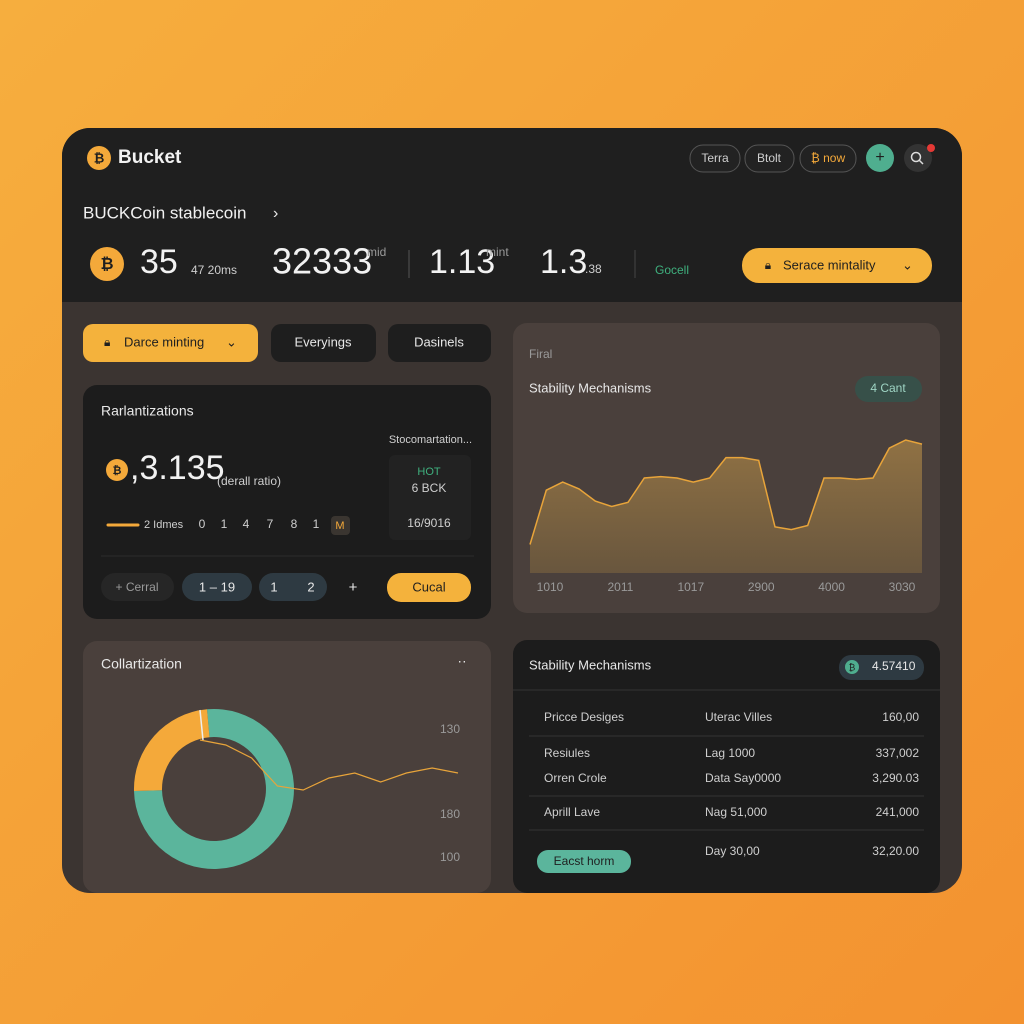 The height and width of the screenshot is (1029, 1024). I want to click on x-tick-label: 1017, so click(690, 587).